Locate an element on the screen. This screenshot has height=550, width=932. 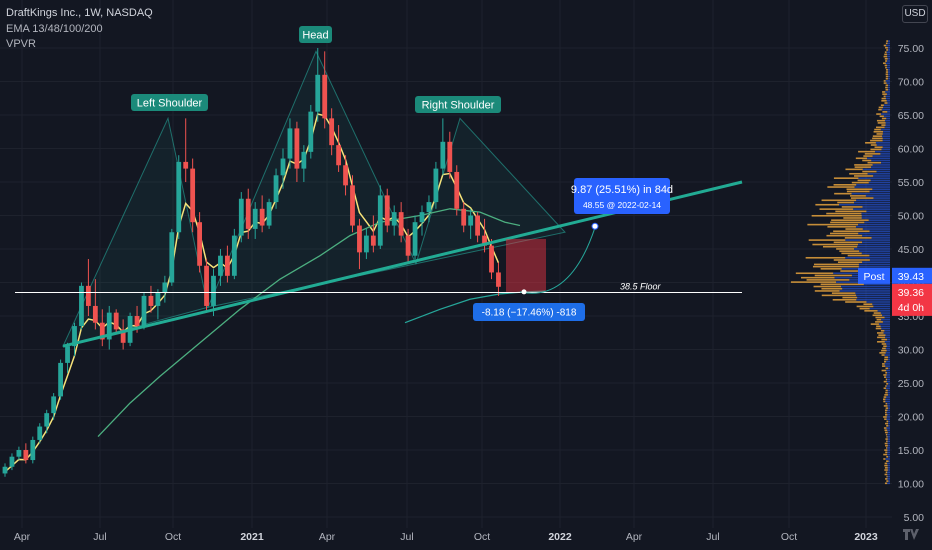
close-price-tag: 39.36 4d 0h is located at coordinates (912, 299).